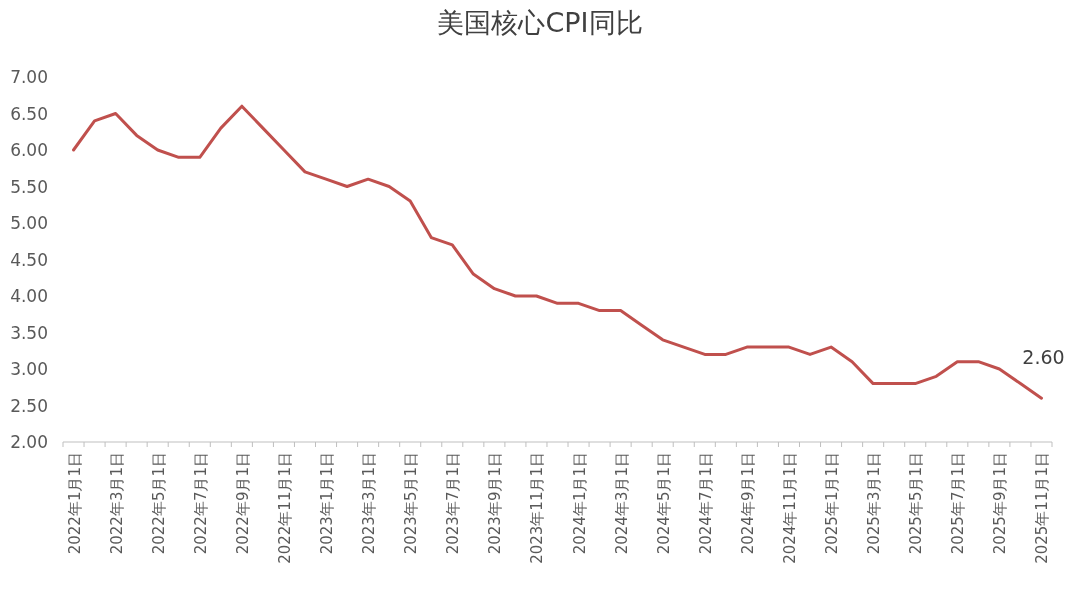 The width and height of the screenshot is (1080, 605). Describe the element at coordinates (537, 508) in the screenshot. I see `x-tick-label: 2023年11月1日` at that location.